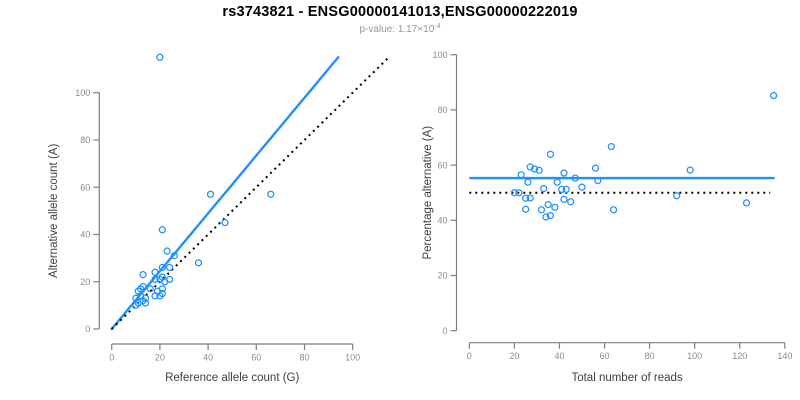 Image resolution: width=800 pixels, height=400 pixels. What do you see at coordinates (437, 26) in the screenshot?
I see `p-value-exponent: -4` at bounding box center [437, 26].